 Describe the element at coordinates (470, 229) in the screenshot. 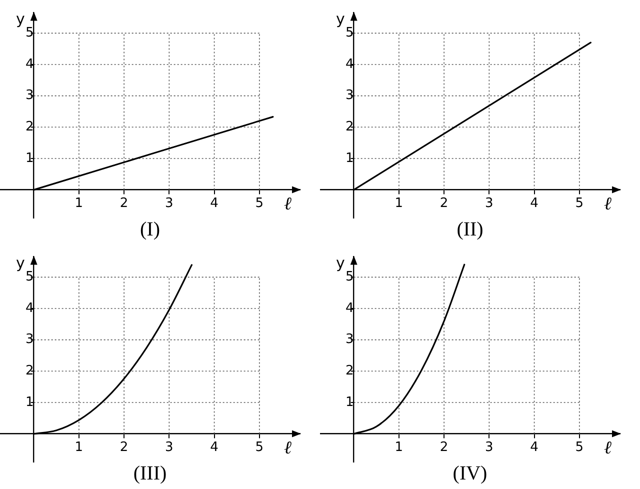

I see `text: (II)` at that location.